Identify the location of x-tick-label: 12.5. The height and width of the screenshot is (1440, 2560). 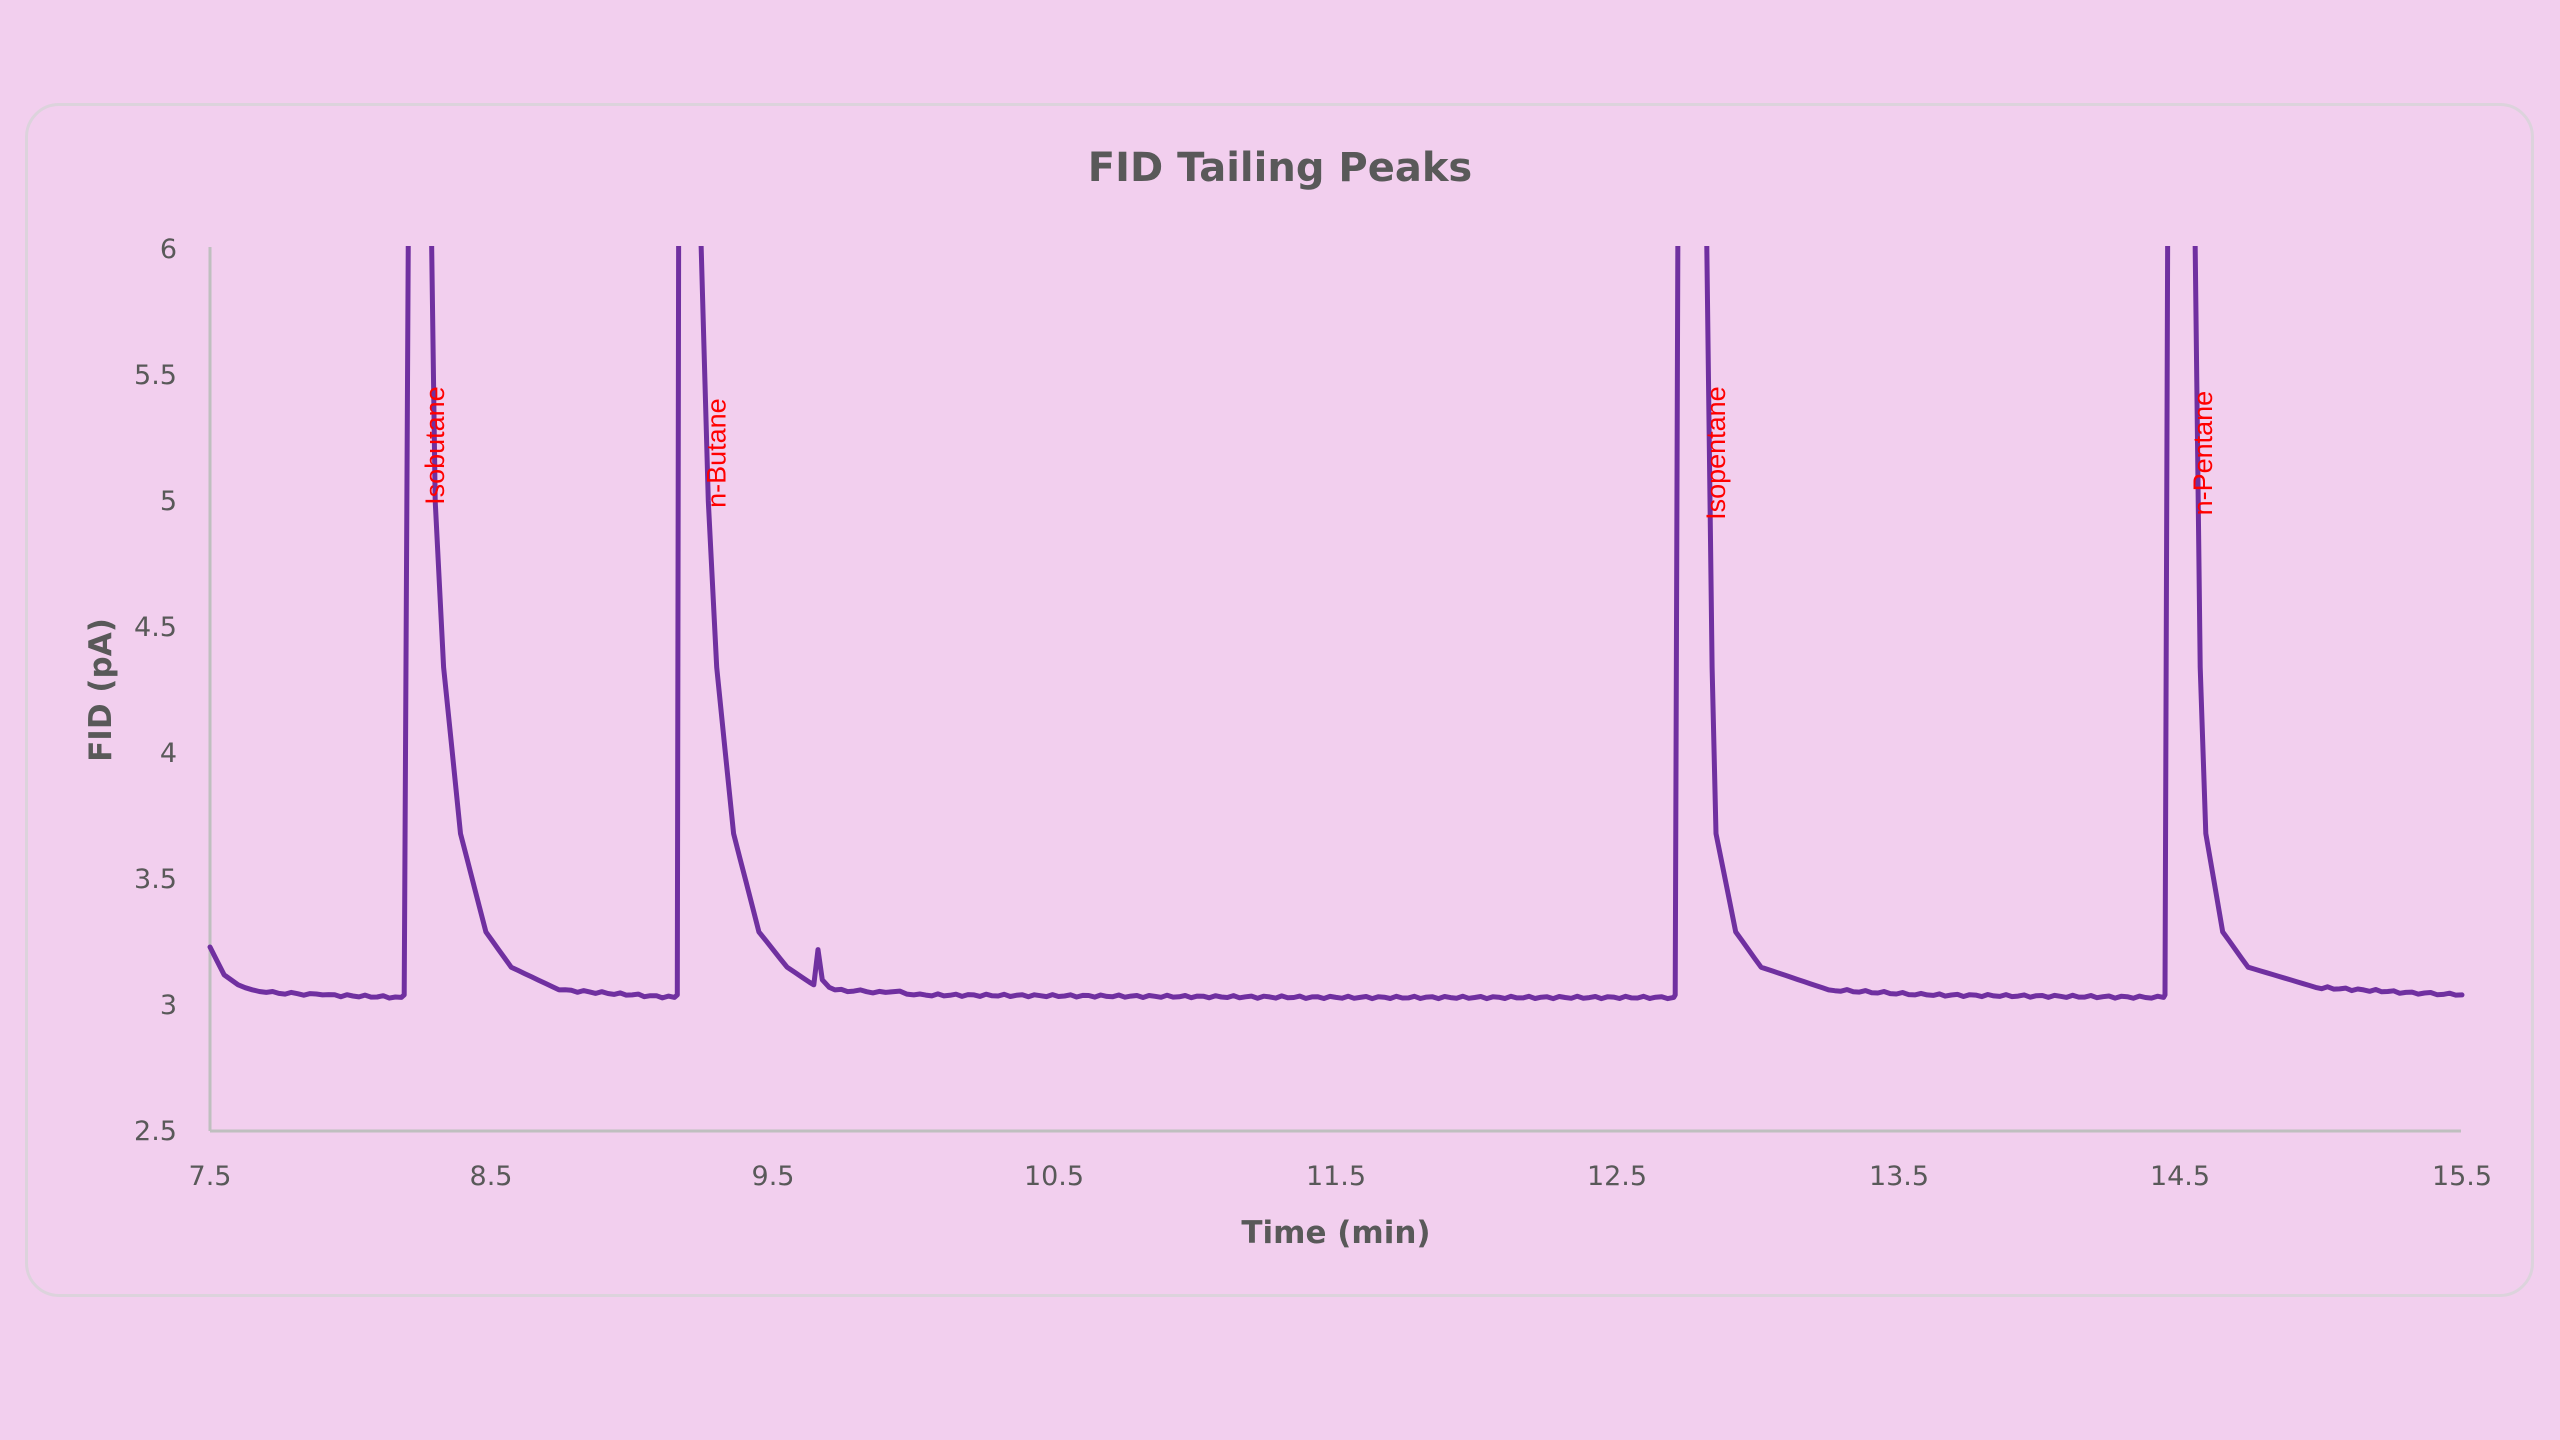
(1617, 1176).